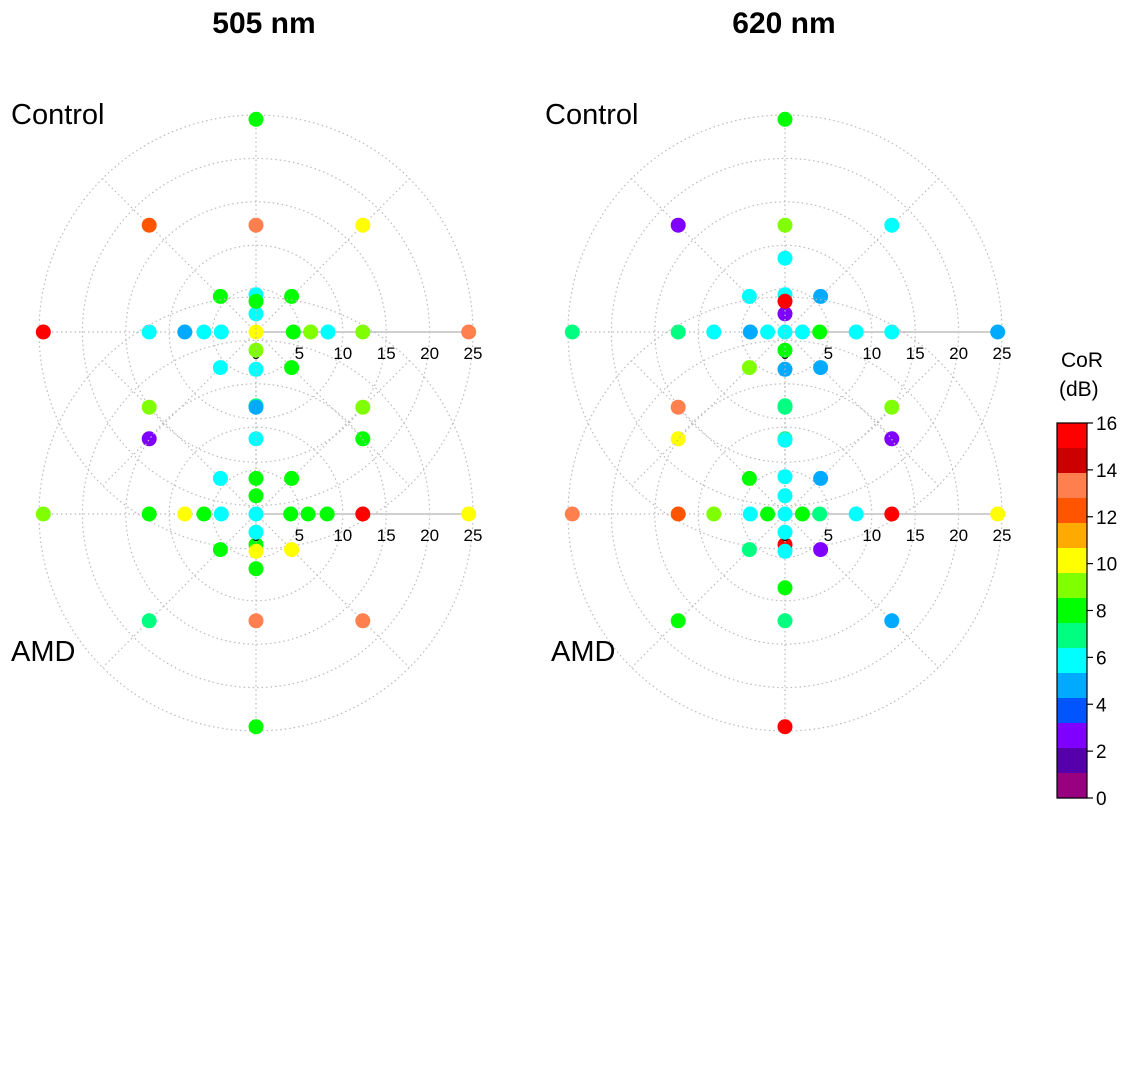 The height and width of the screenshot is (1076, 1138). What do you see at coordinates (1106, 424) in the screenshot?
I see `colorbar-tick-label: 16` at bounding box center [1106, 424].